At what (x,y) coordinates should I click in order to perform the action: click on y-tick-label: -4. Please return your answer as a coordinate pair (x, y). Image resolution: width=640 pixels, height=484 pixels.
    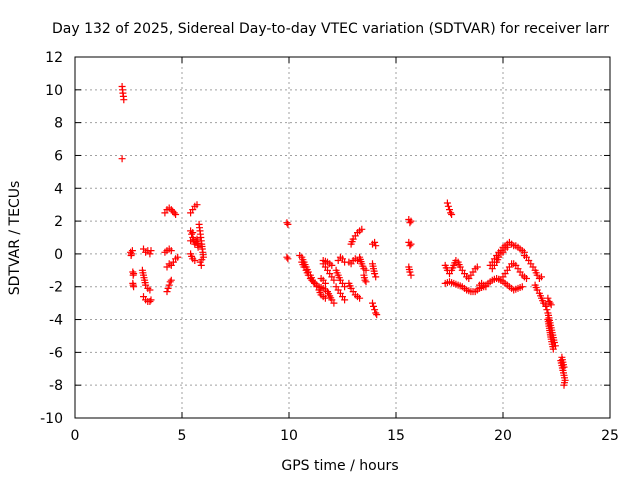
    Looking at the image, I should click on (56, 321).